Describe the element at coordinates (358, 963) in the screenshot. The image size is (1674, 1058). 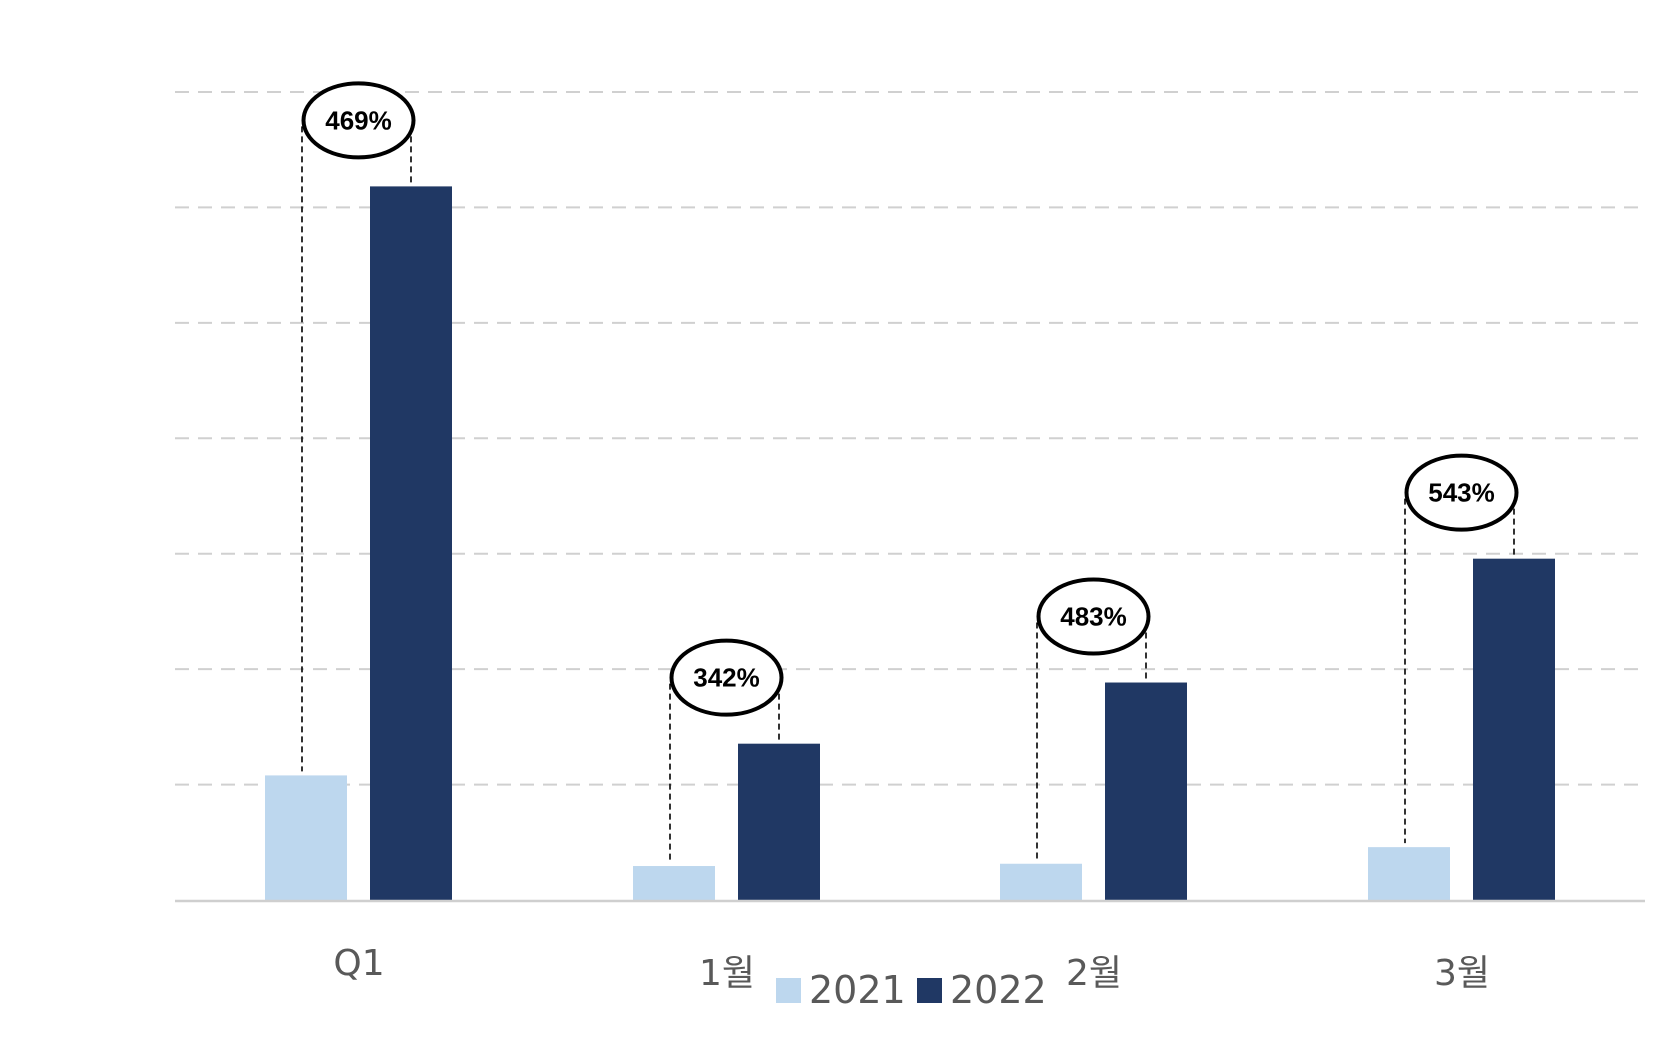
I see `category-label: Q1` at that location.